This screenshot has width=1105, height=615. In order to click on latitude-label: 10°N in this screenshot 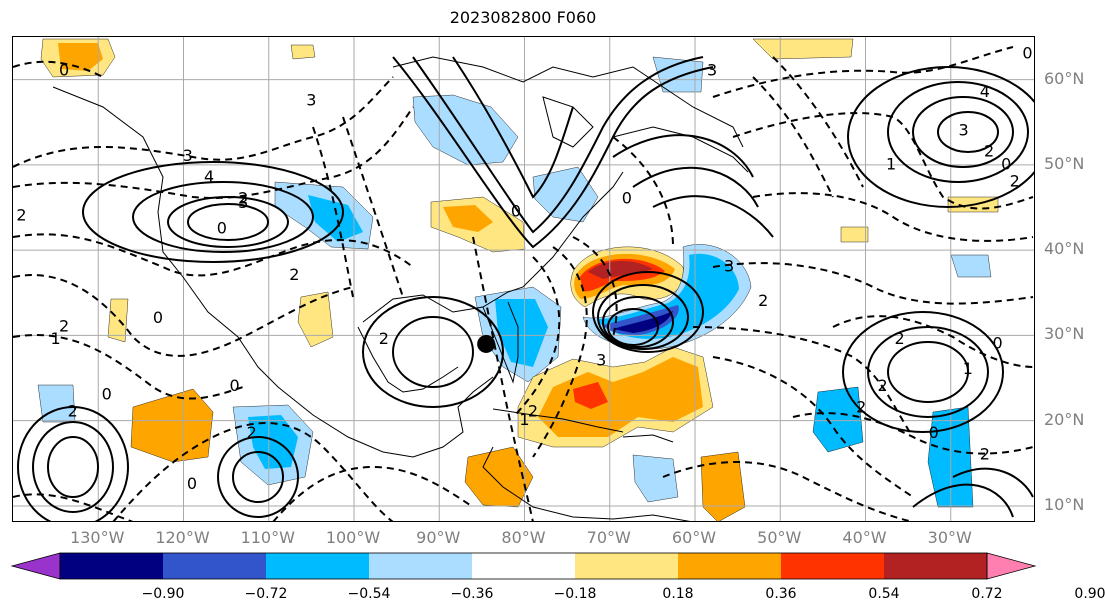, I will do `click(1064, 504)`.